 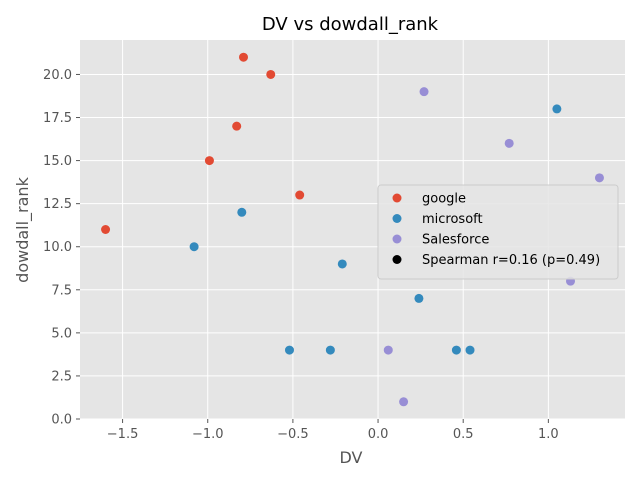 I want to click on legend-item: microsoft, so click(x=437, y=219).